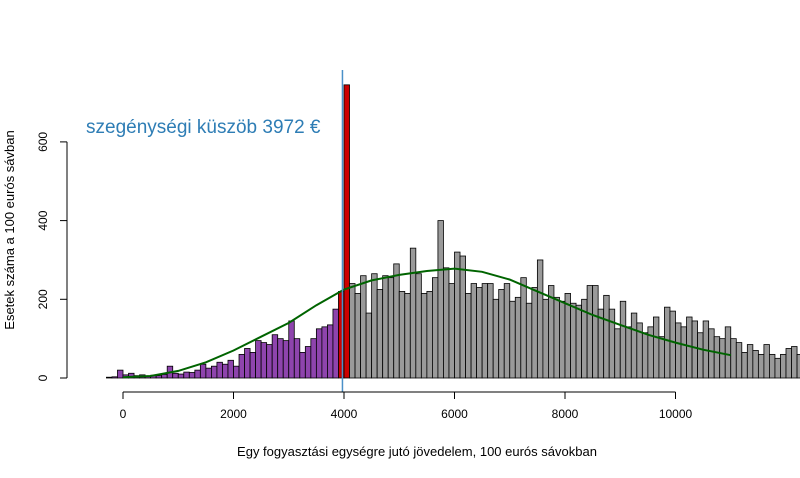 The height and width of the screenshot is (478, 800). What do you see at coordinates (233, 414) in the screenshot?
I see `x-tick-label: 2000` at bounding box center [233, 414].